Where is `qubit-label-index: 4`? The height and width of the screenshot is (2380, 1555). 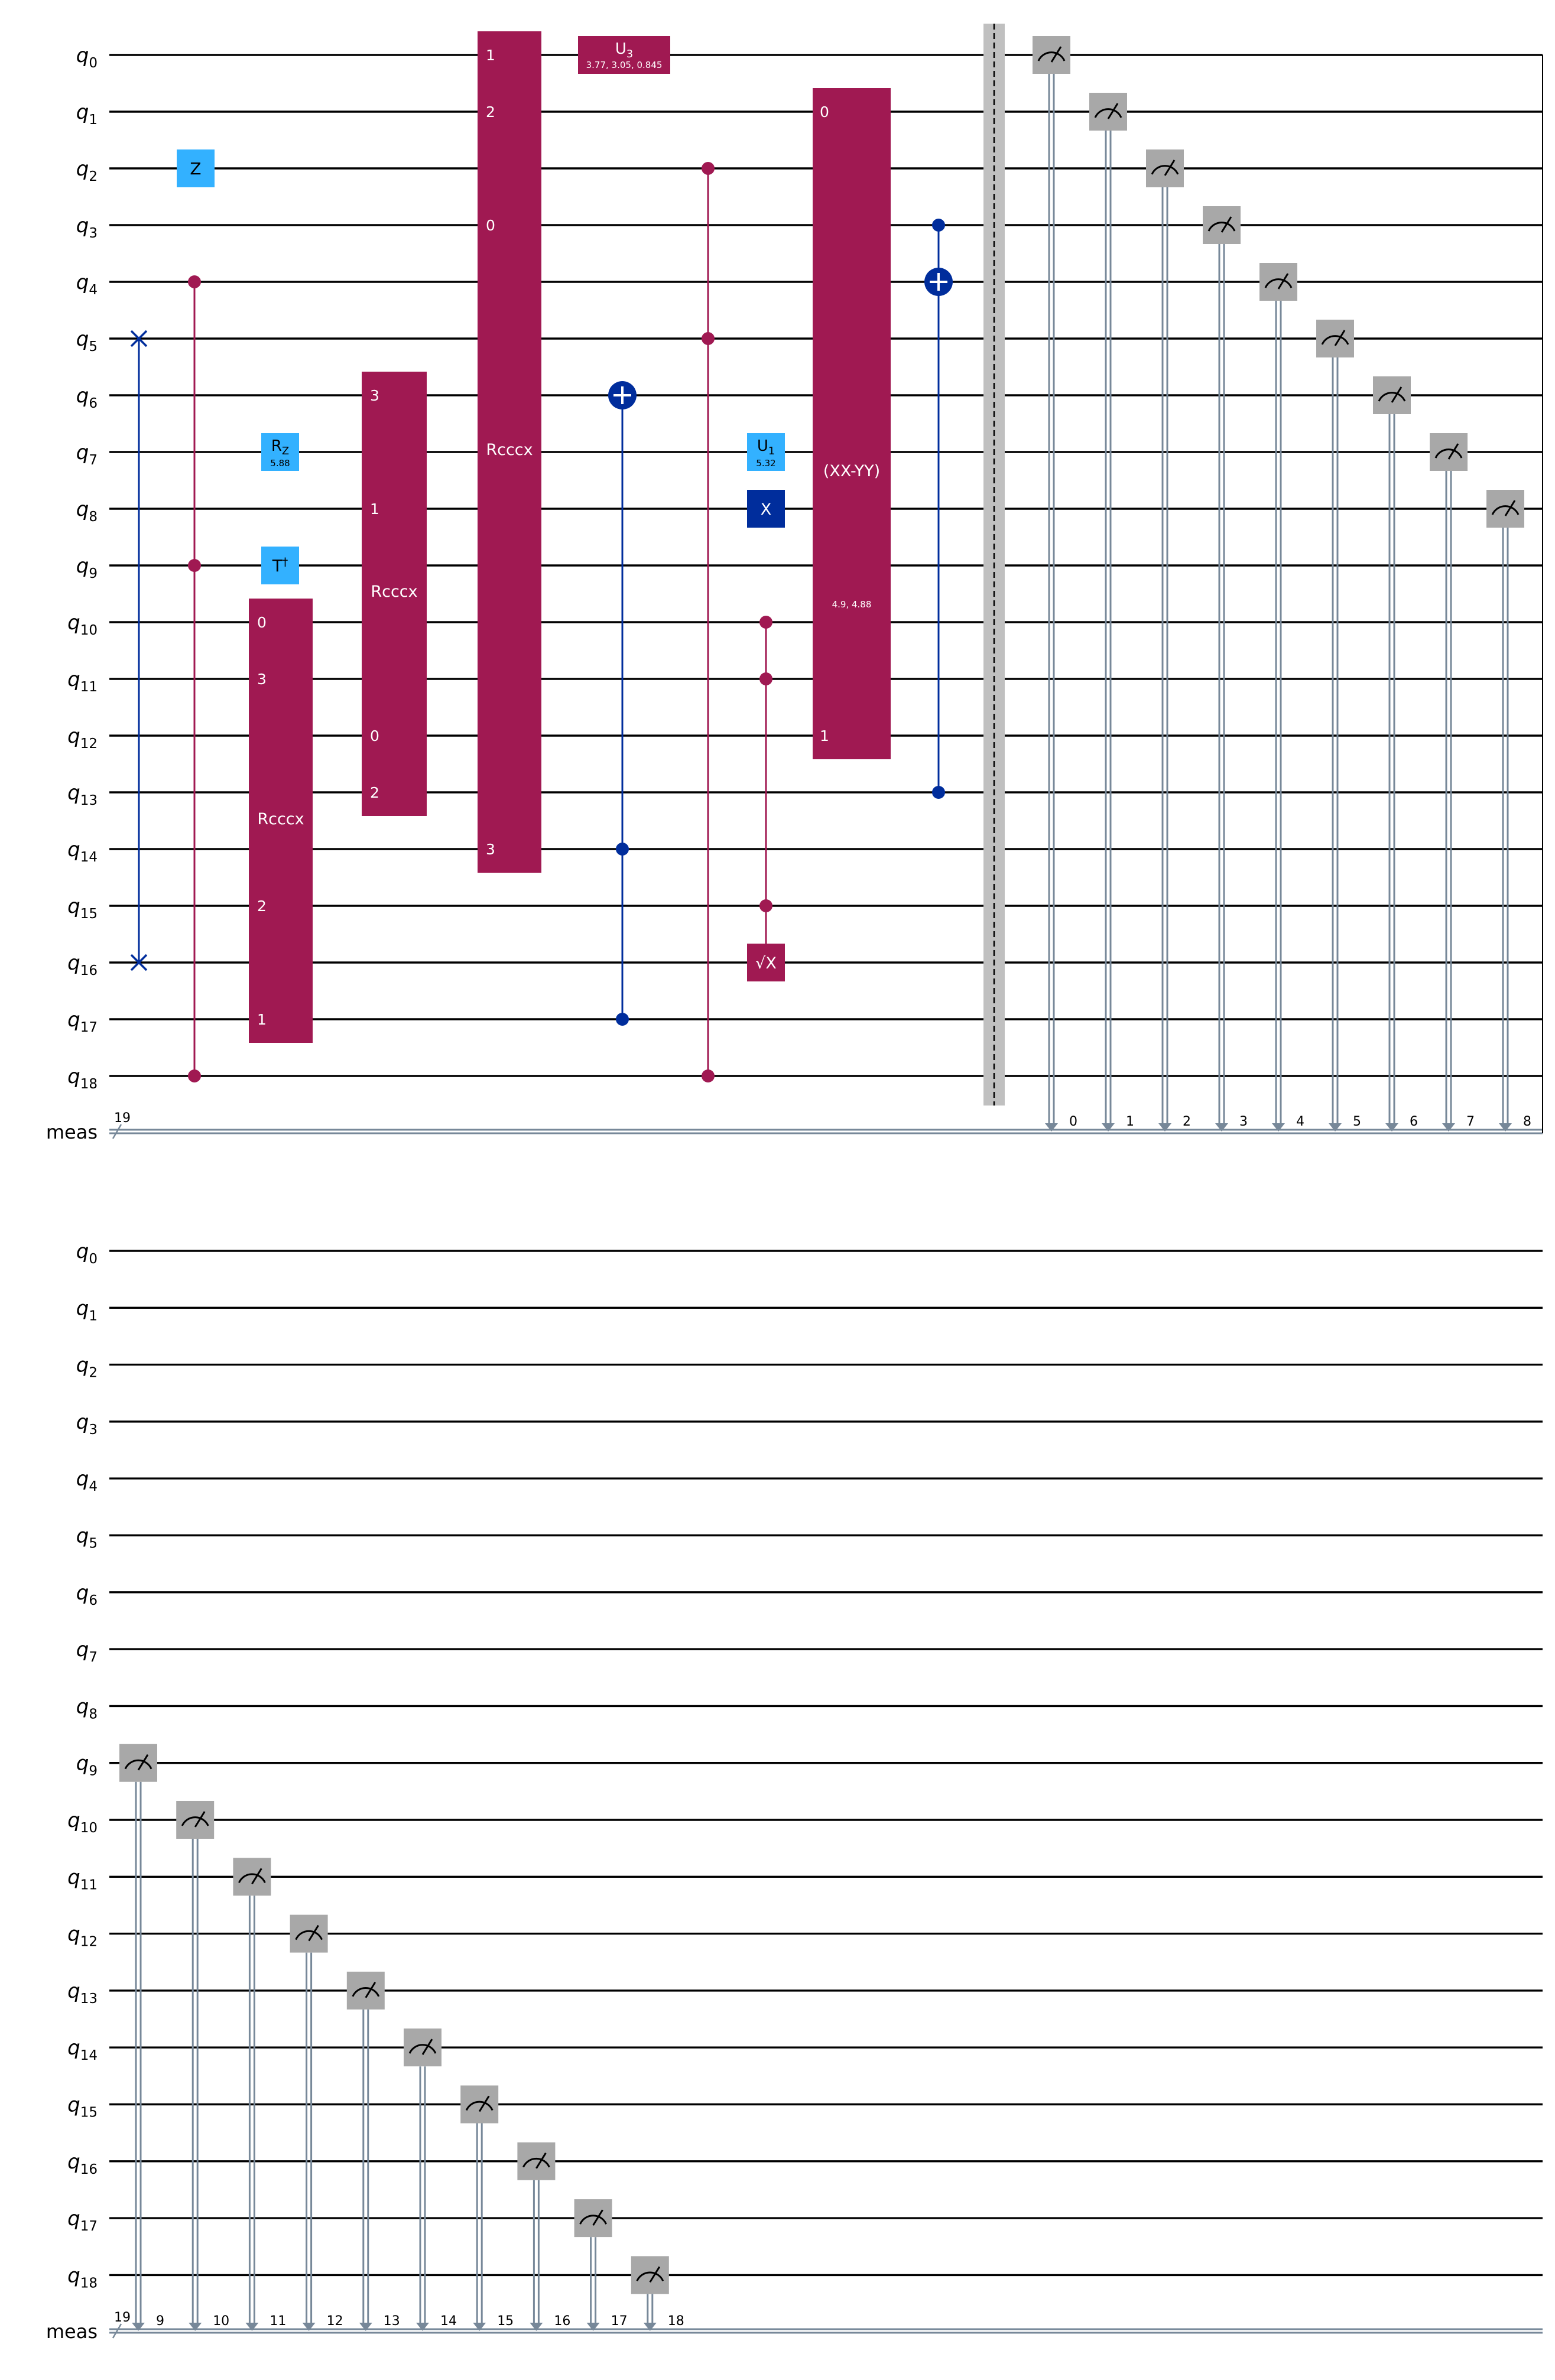 qubit-label-index: 4 is located at coordinates (93, 290).